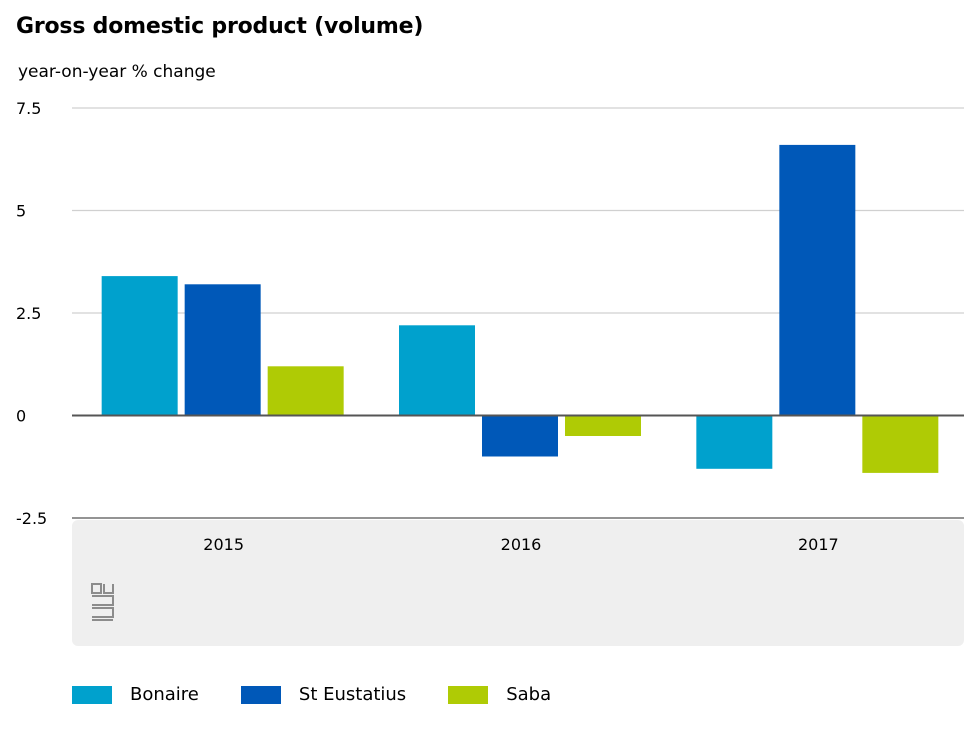 This screenshot has width=980, height=735. Describe the element at coordinates (900, 444) in the screenshot. I see `bar-saba-2017` at that location.